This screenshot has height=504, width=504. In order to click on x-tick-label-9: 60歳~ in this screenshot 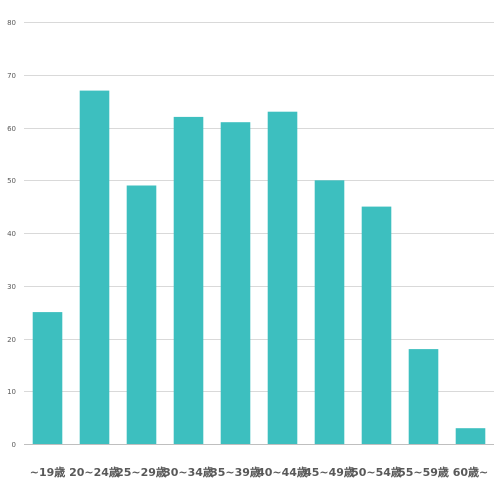, I will do `click(471, 472)`.